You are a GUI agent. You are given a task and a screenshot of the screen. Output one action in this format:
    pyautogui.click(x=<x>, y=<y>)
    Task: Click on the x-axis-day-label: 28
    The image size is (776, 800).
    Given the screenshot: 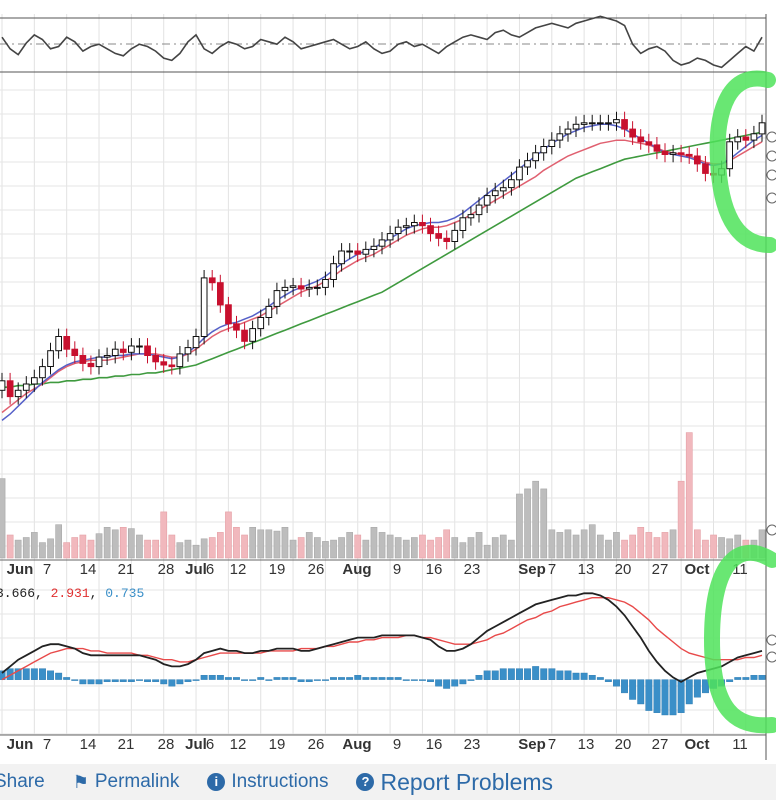 What is the action you would take?
    pyautogui.click(x=166, y=569)
    